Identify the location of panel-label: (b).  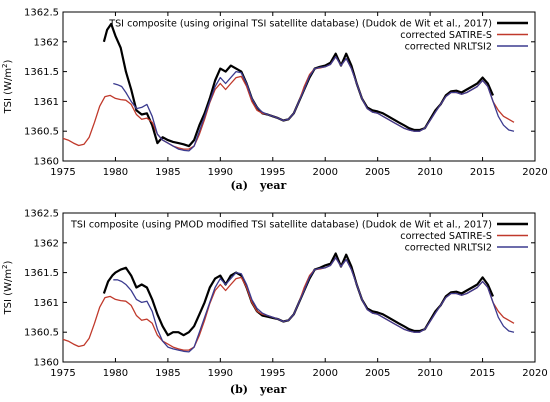
(239, 389).